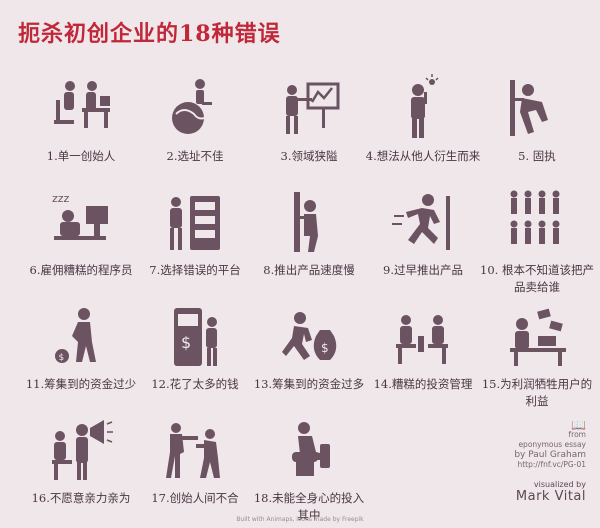  I want to click on credits-author: by Paul Graham, so click(550, 455).